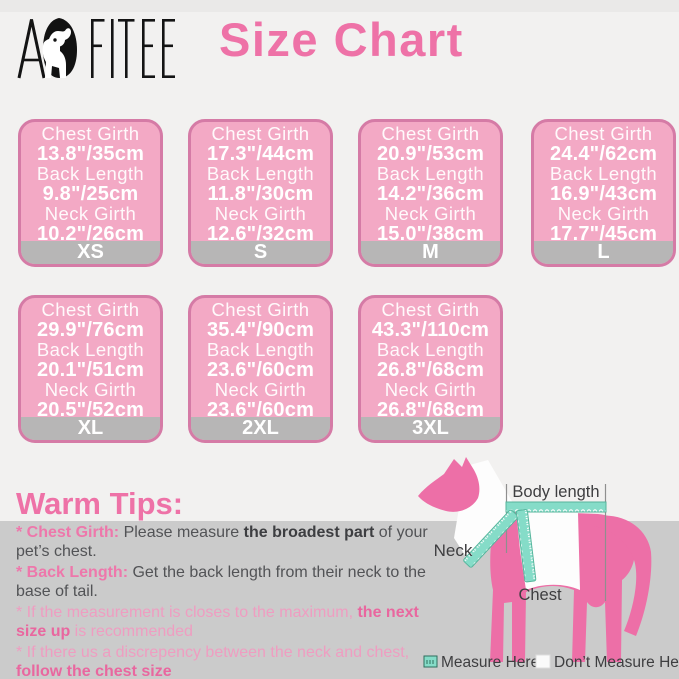  Describe the element at coordinates (260, 330) in the screenshot. I see `chest-girth-value: 35.4"/90cm` at that location.